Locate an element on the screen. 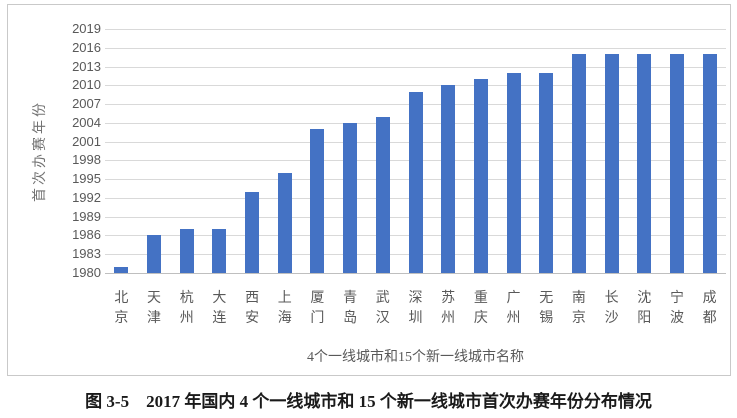 This screenshot has width=737, height=418. x-tick-label: 青岛 is located at coordinates (350, 309).